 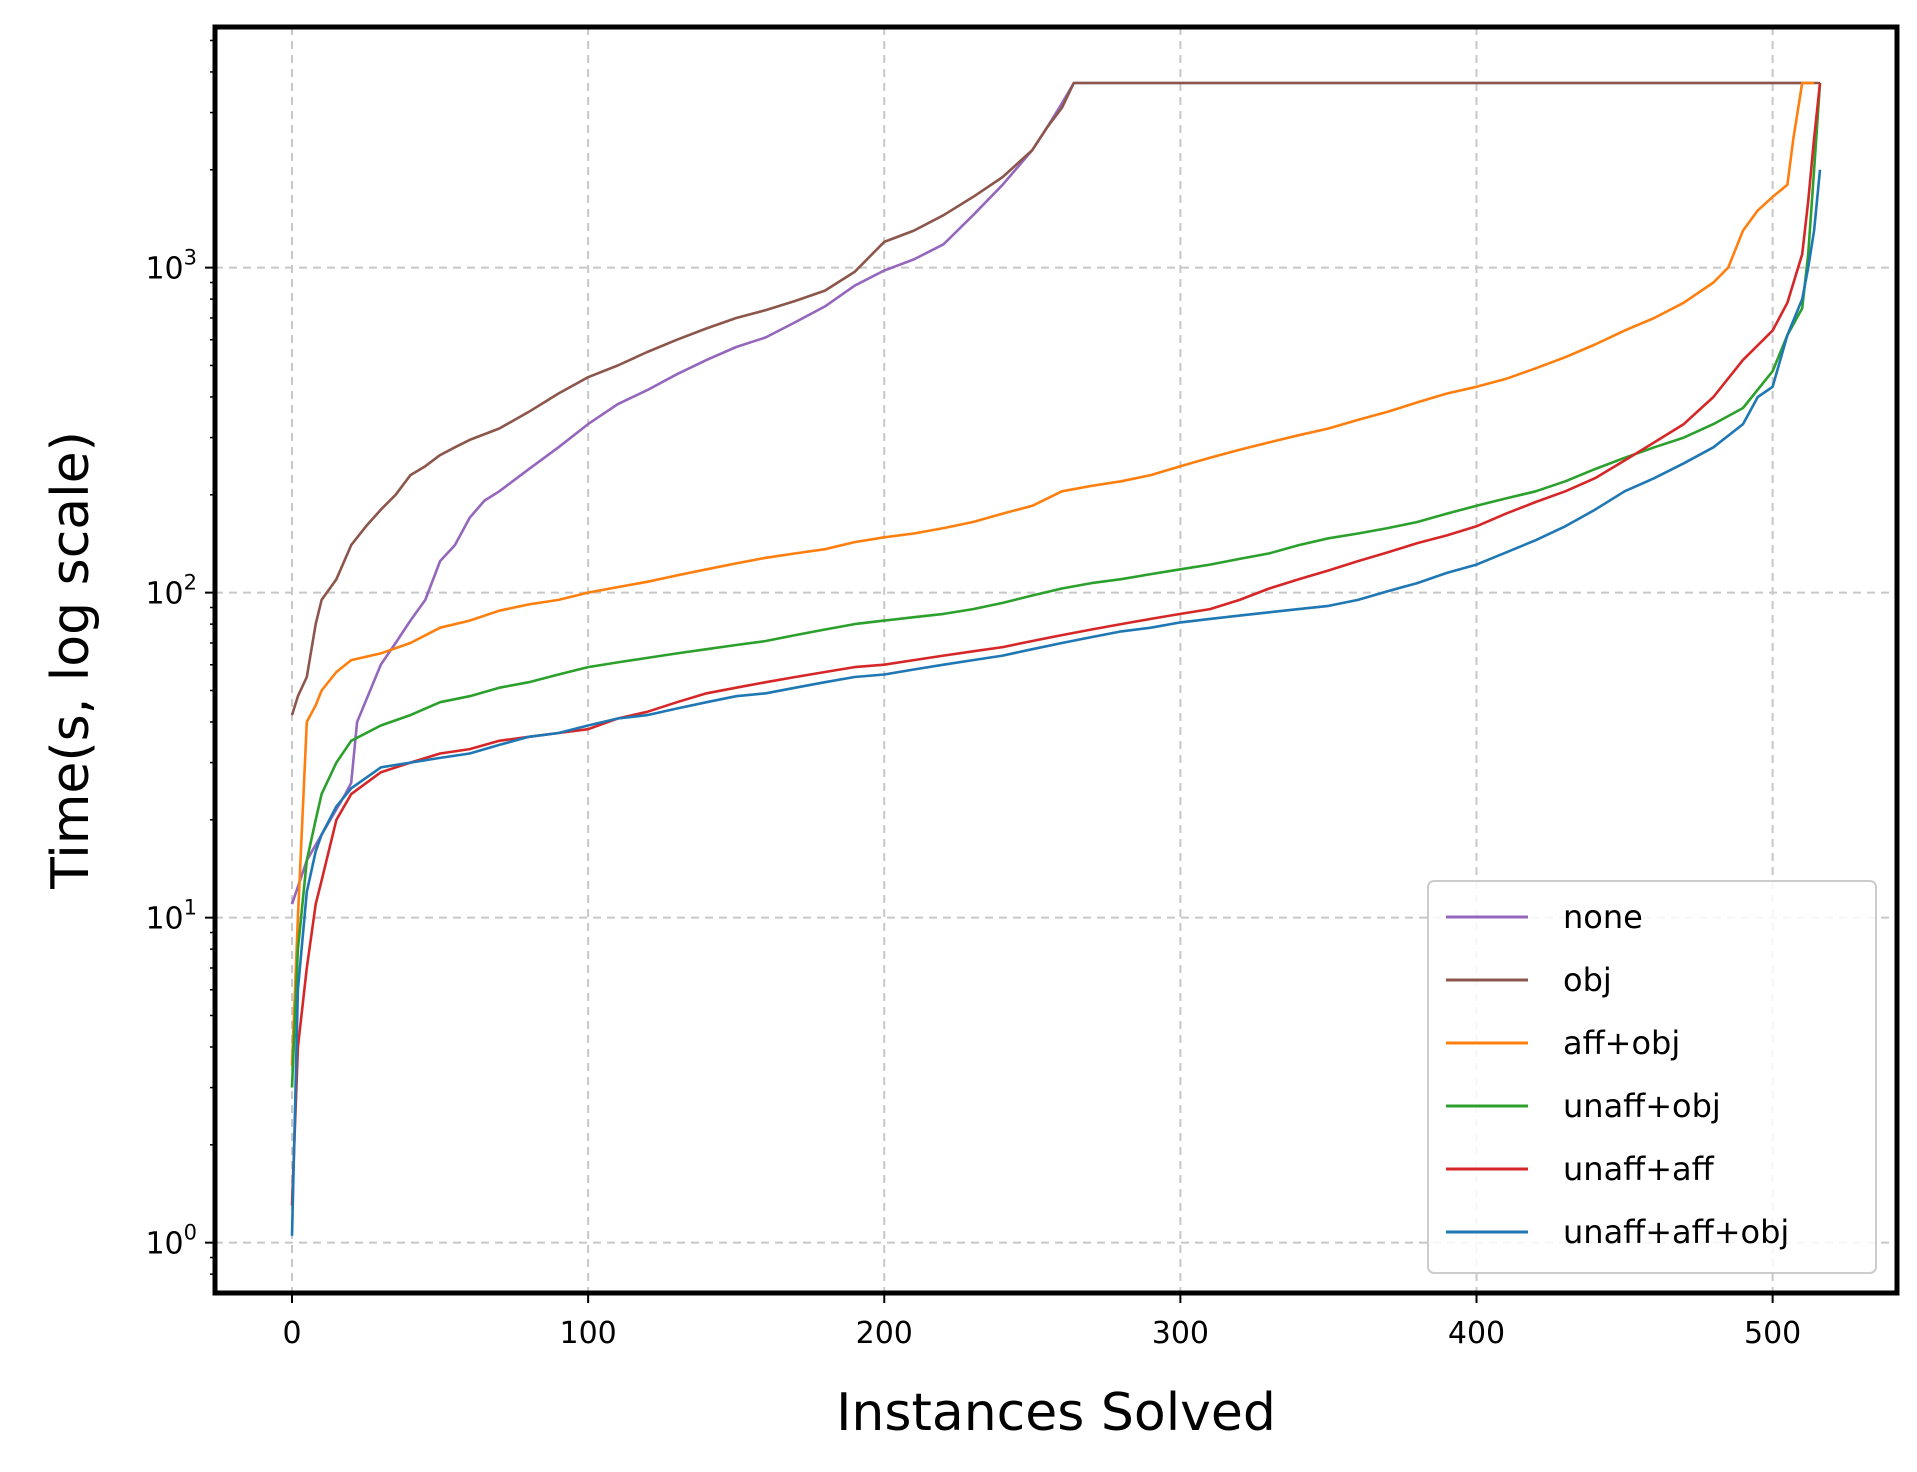 What do you see at coordinates (1772, 1333) in the screenshot?
I see `x-tick-label: 500` at bounding box center [1772, 1333].